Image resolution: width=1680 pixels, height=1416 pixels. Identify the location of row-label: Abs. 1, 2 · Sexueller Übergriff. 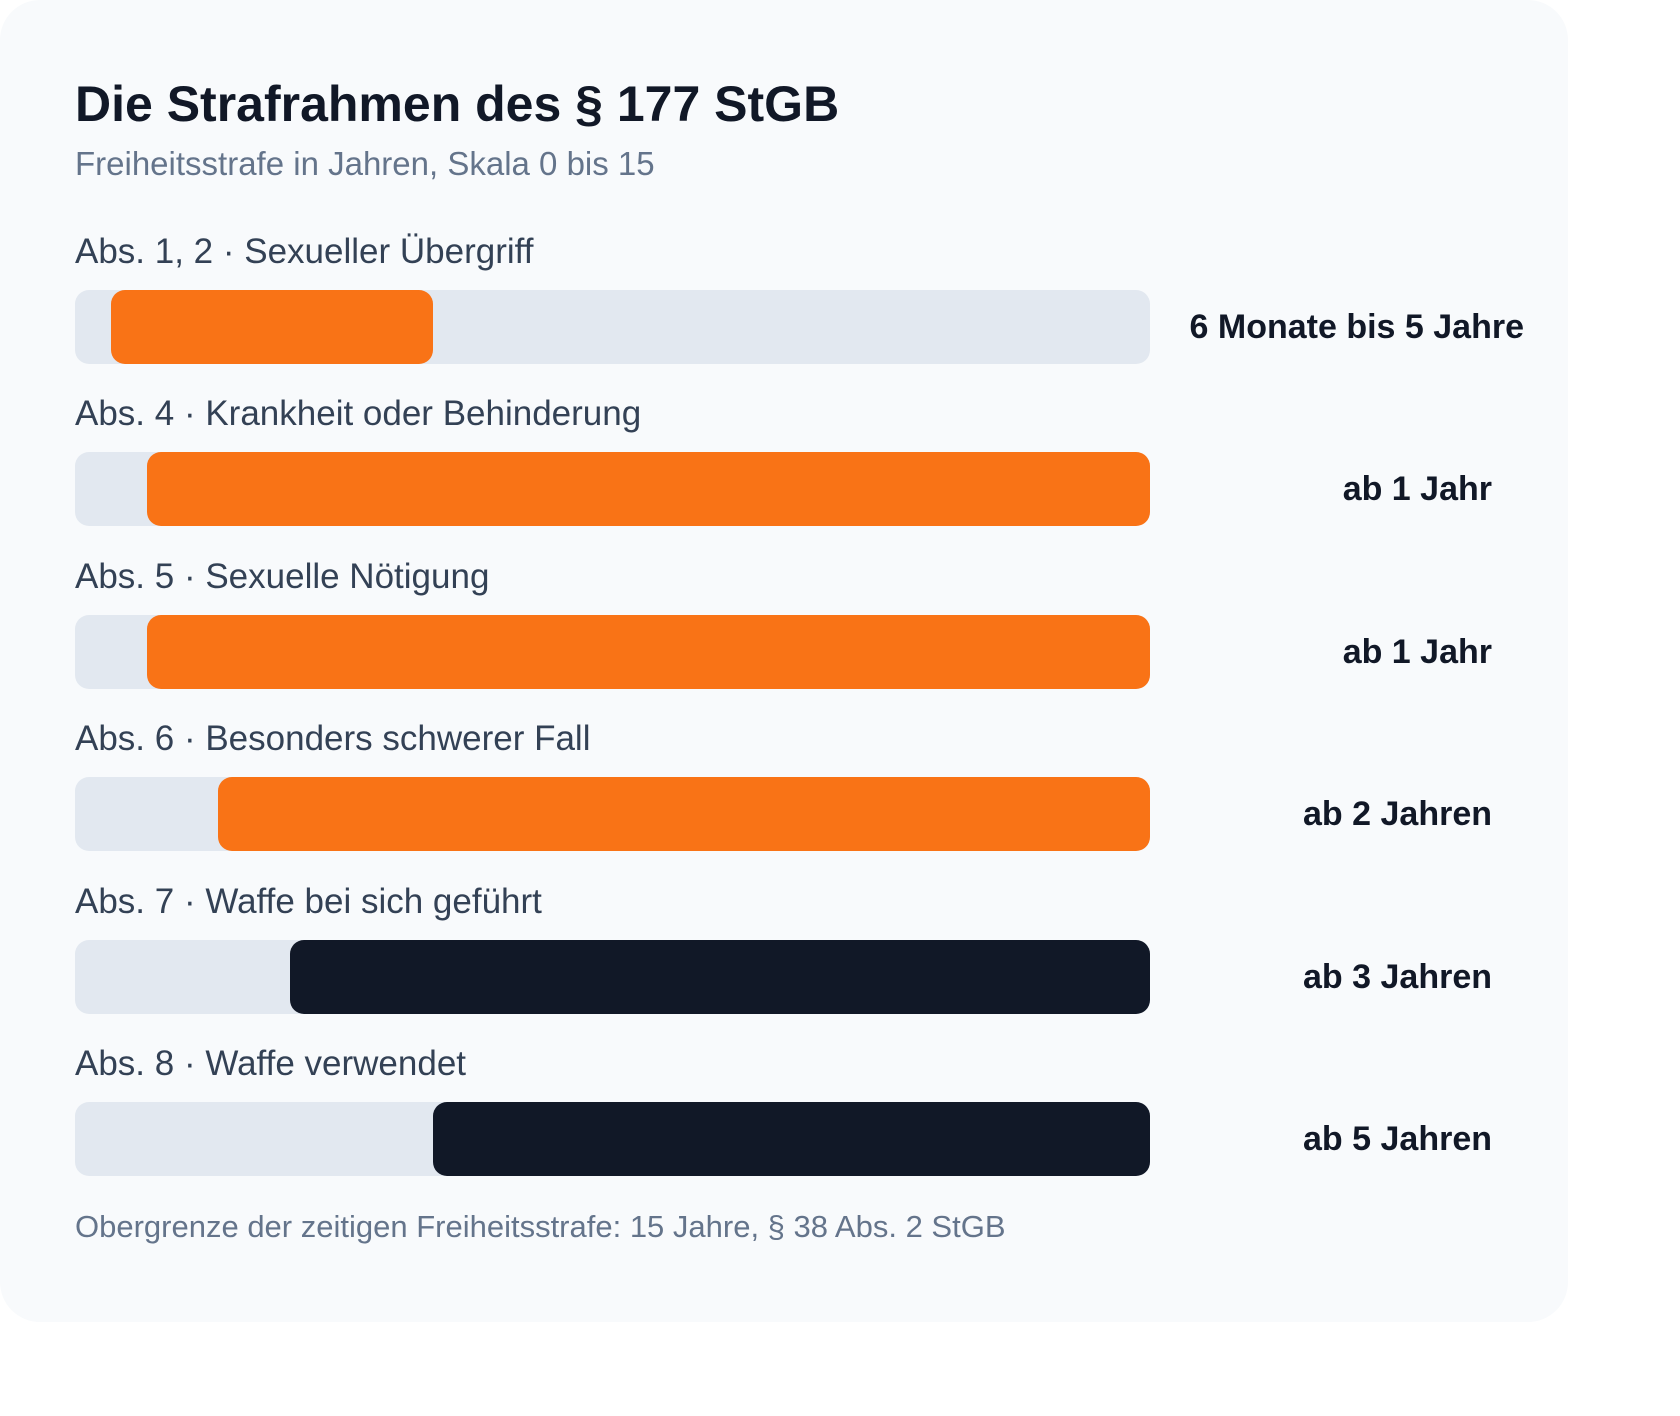
(304, 251).